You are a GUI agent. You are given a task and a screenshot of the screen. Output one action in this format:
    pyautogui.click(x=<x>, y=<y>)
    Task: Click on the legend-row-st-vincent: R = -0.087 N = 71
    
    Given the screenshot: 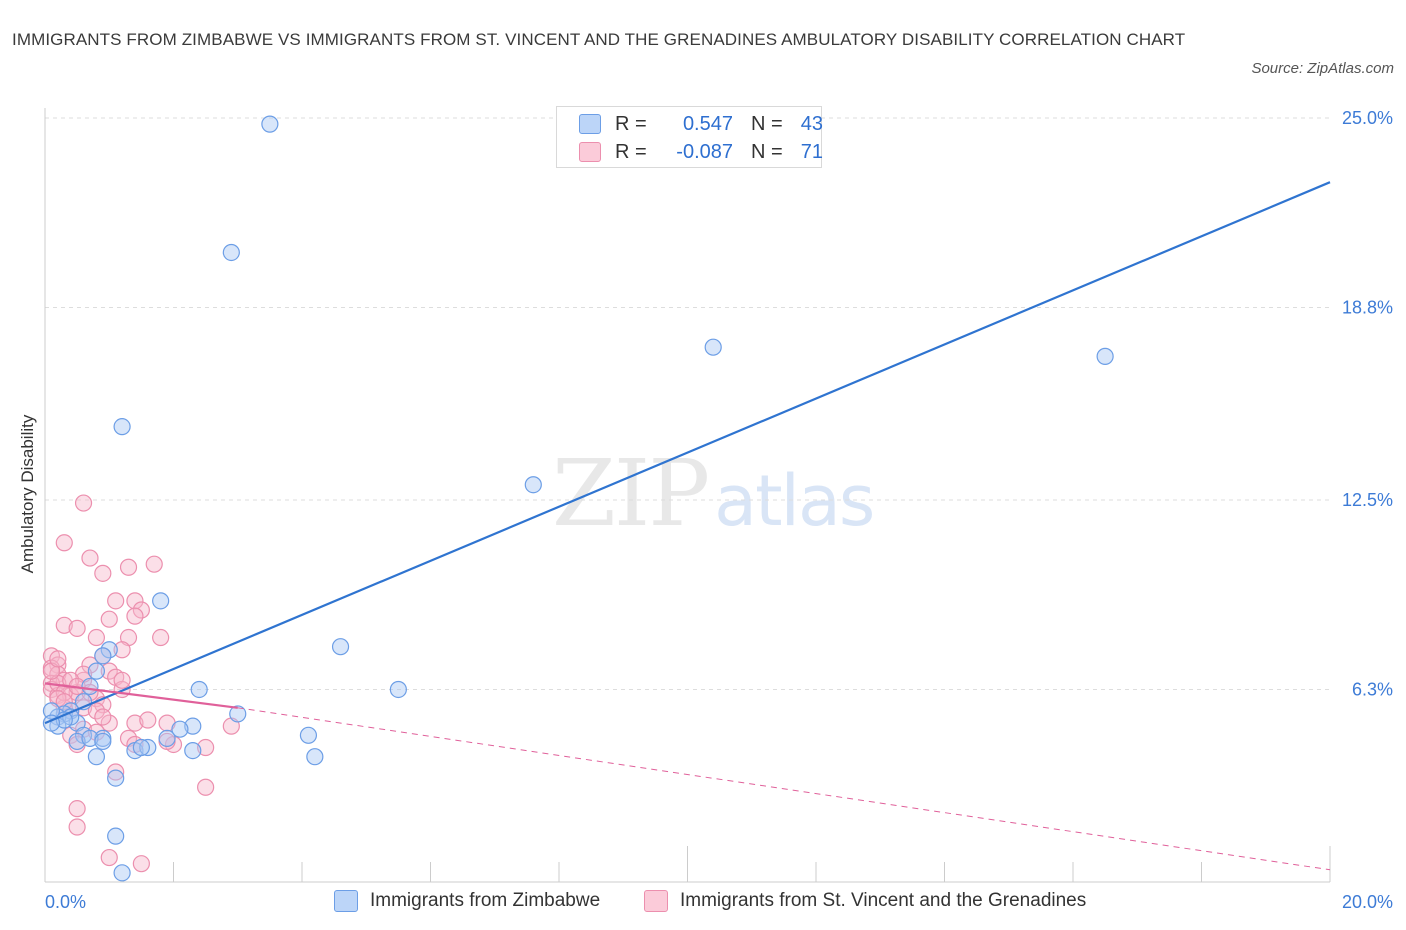 What is the action you would take?
    pyautogui.click(x=701, y=152)
    